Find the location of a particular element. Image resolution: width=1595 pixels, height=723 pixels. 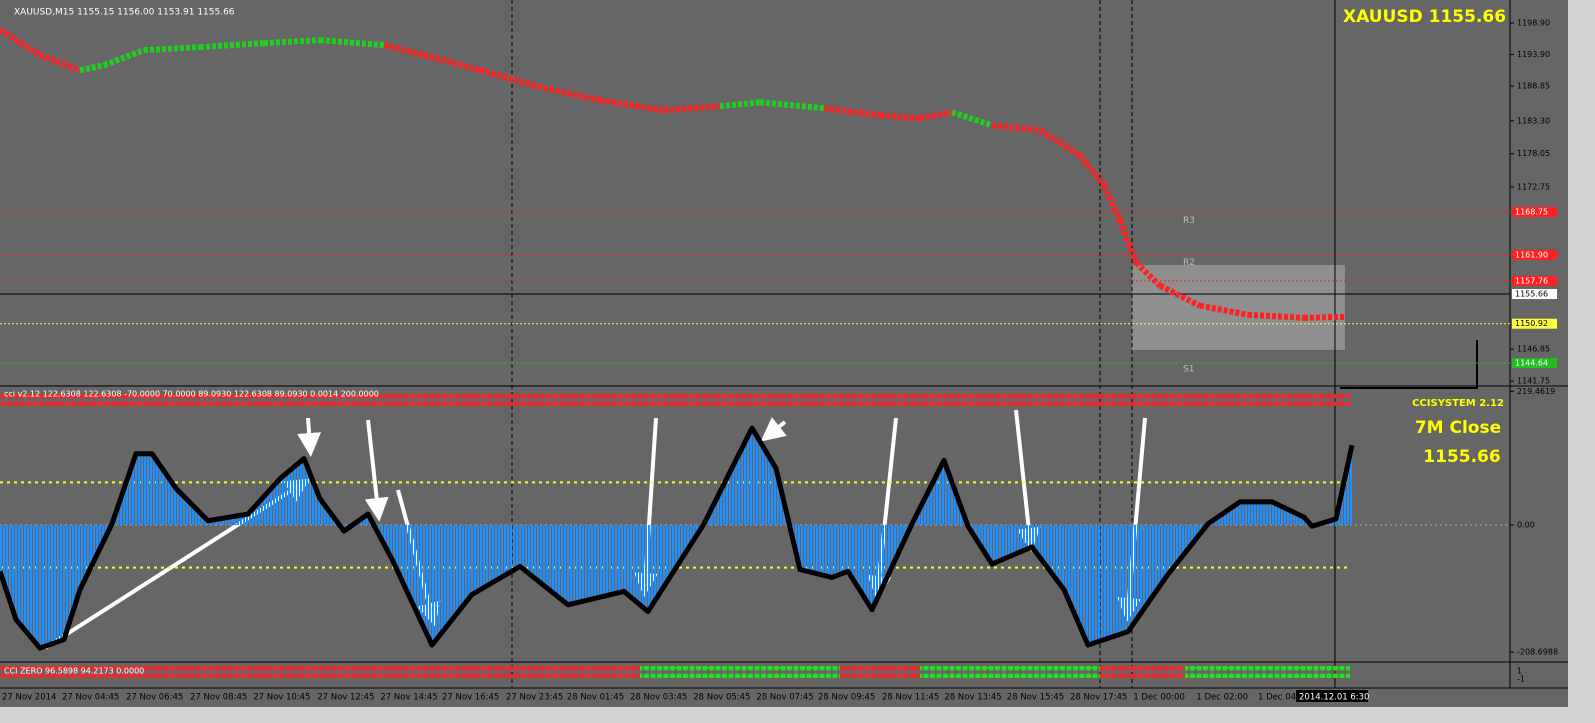

time-label: 28 Nov 01:45 is located at coordinates (595, 698).